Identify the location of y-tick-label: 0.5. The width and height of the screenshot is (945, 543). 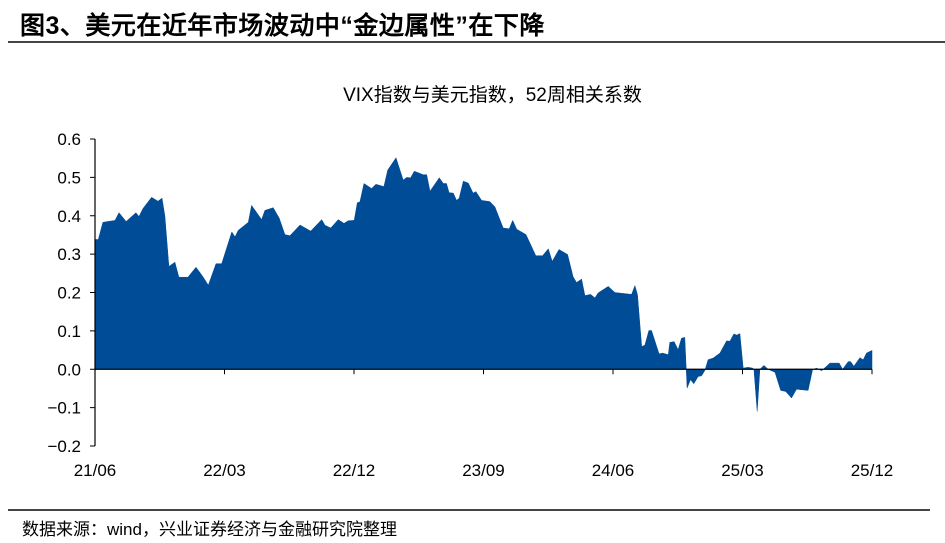
(69, 177).